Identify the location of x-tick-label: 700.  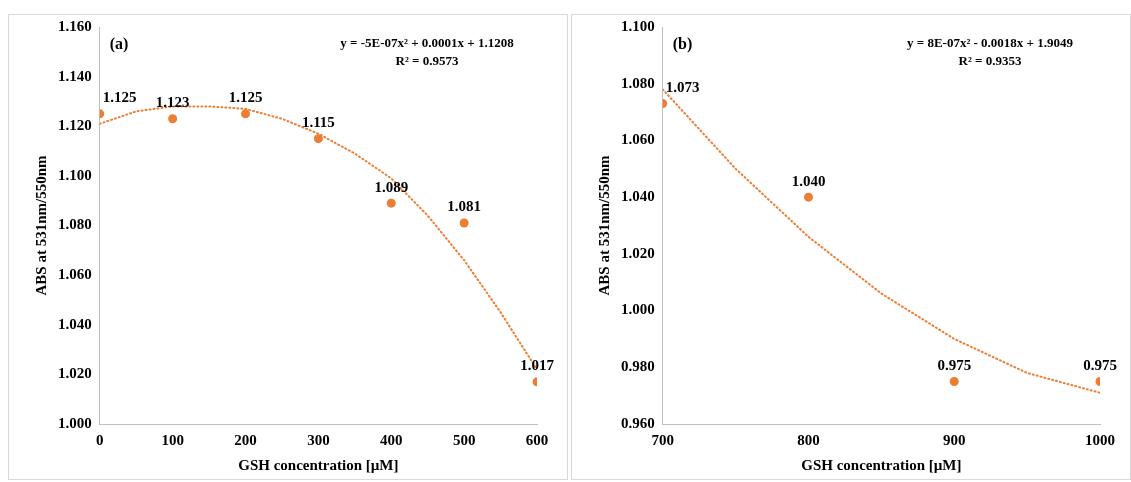
(662, 439).